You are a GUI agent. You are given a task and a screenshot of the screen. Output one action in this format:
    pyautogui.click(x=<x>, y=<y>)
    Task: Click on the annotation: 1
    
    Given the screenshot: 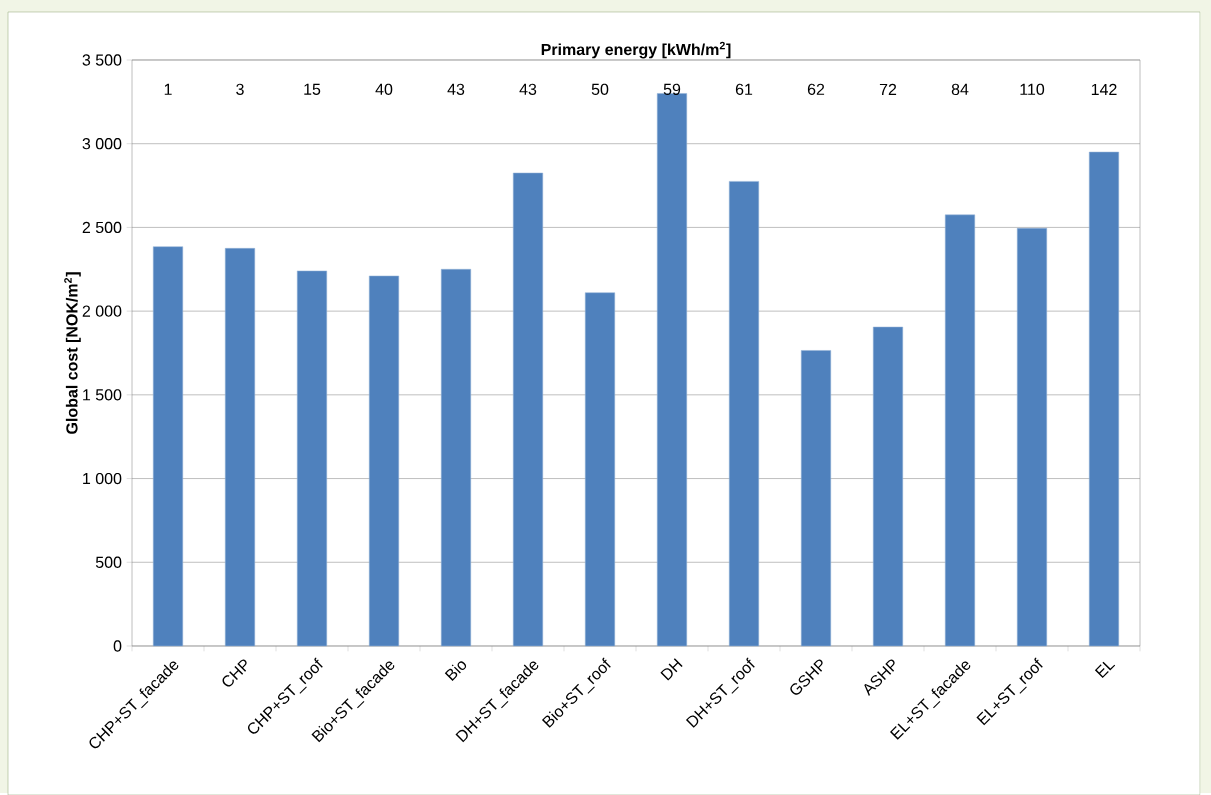 What is the action you would take?
    pyautogui.click(x=168, y=89)
    